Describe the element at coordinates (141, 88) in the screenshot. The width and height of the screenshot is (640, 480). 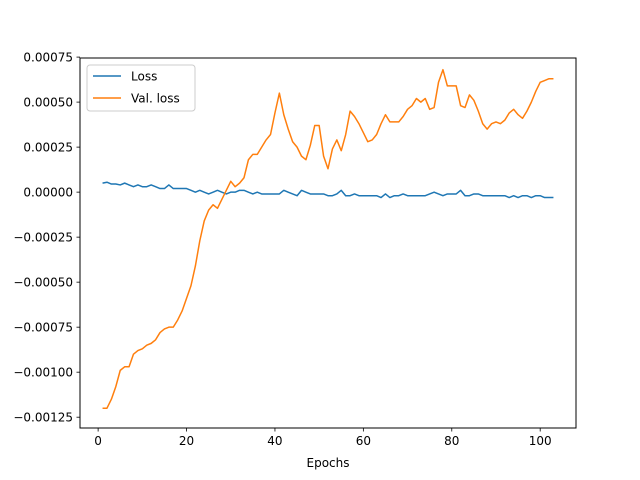
I see `legend: Loss Val. loss` at that location.